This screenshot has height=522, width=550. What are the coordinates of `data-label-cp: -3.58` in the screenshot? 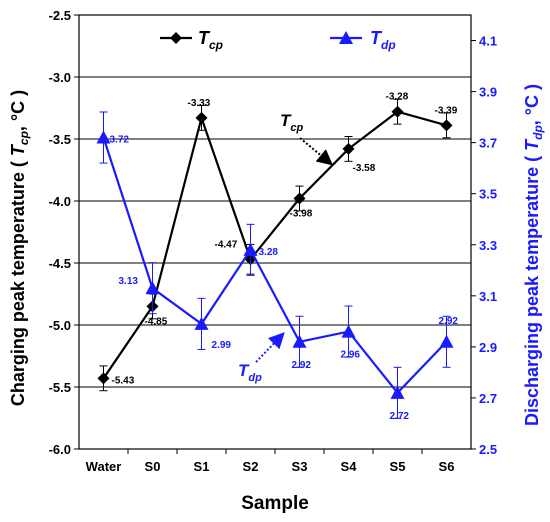 It's located at (364, 168).